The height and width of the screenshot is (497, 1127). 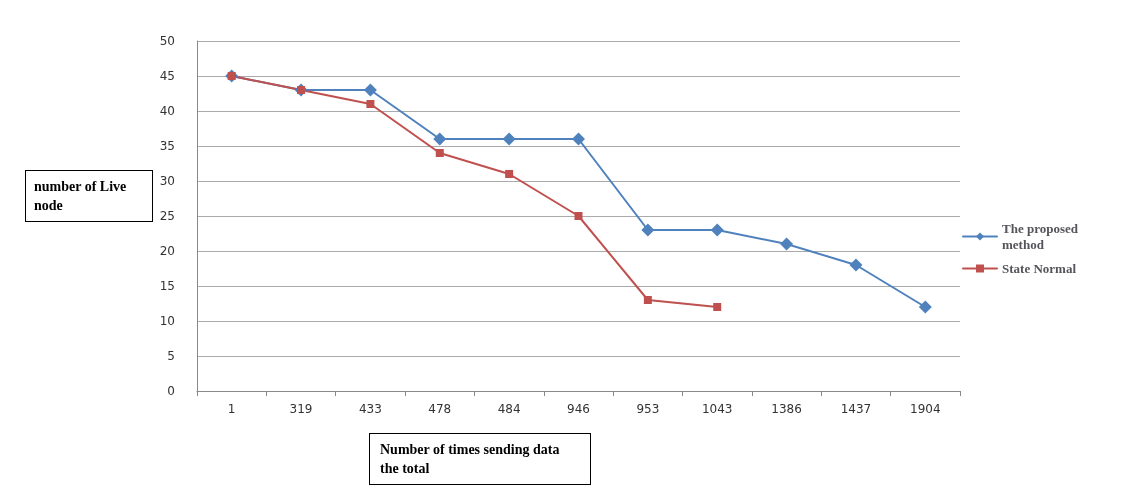 I want to click on y-tick-label: 0, so click(x=171, y=391).